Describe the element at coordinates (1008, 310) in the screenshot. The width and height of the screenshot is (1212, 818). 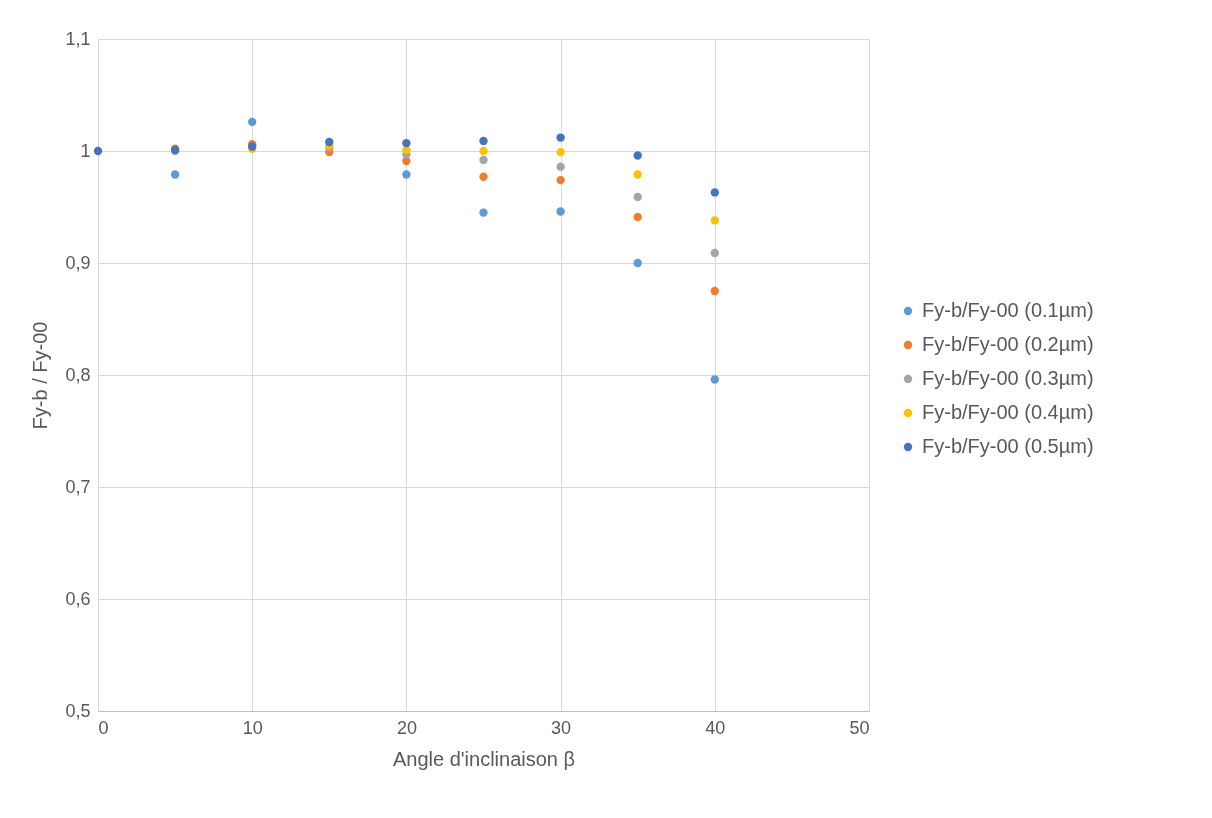
I see `legend-label: Fy-b/Fy-00 (0.1µm)` at that location.